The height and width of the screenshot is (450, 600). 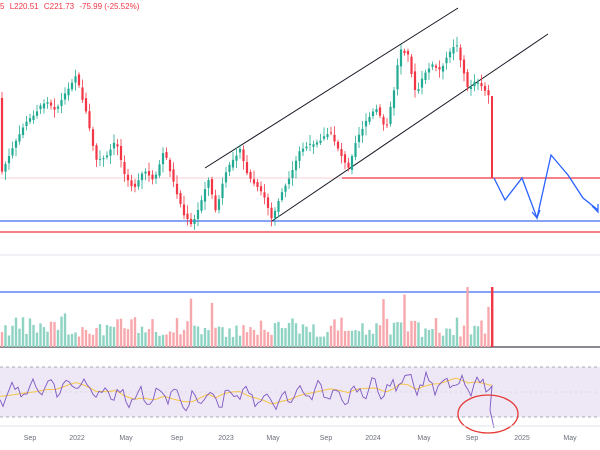 What do you see at coordinates (246, 391) in the screenshot?
I see `rsi-ma-line` at bounding box center [246, 391].